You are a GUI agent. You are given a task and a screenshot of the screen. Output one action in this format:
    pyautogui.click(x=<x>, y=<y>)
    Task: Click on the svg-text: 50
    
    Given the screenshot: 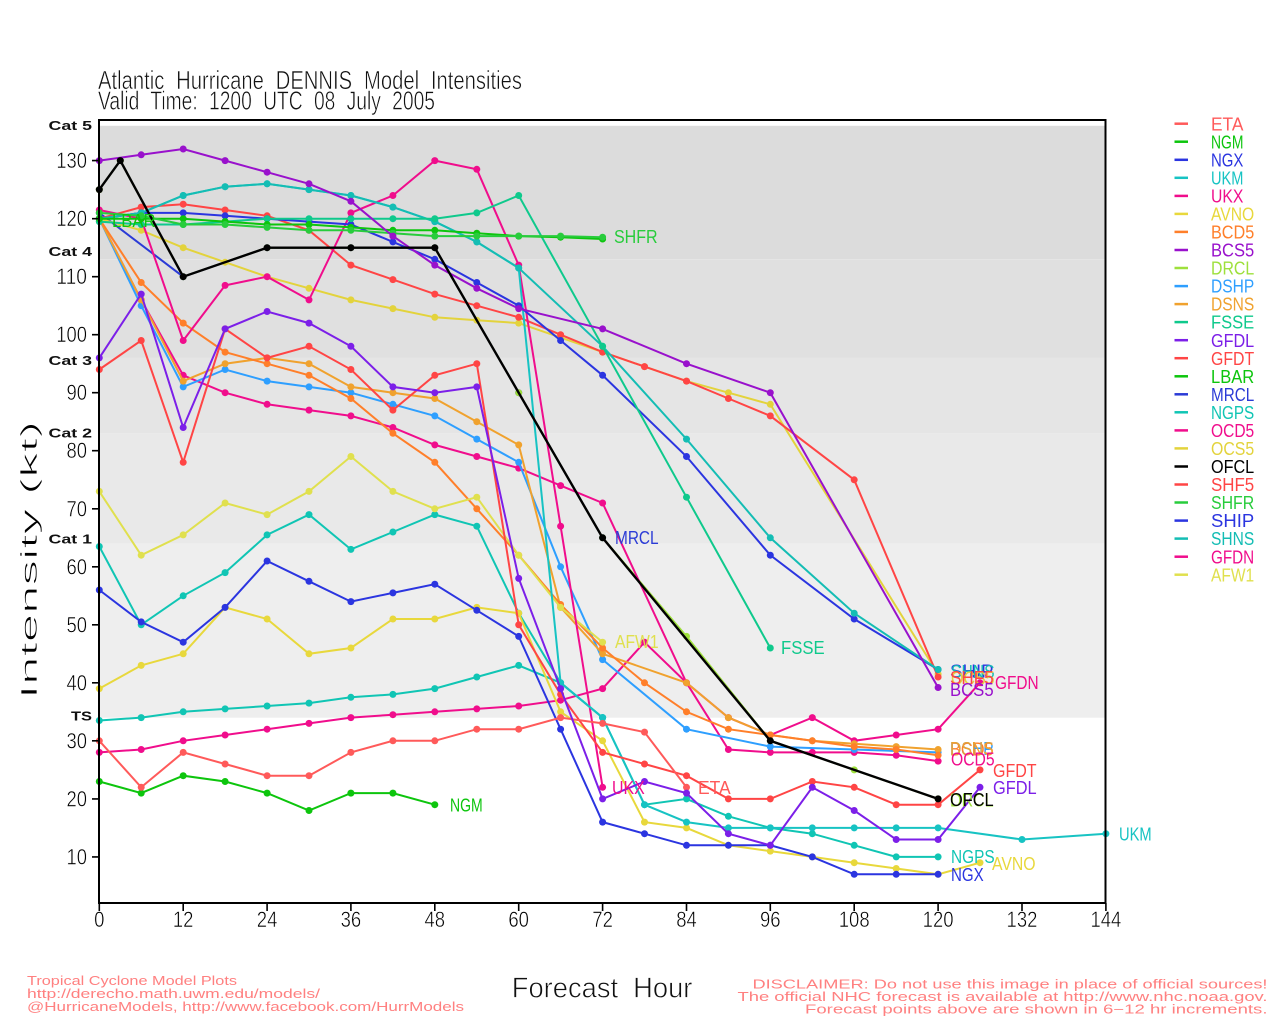 What is the action you would take?
    pyautogui.click(x=77, y=624)
    